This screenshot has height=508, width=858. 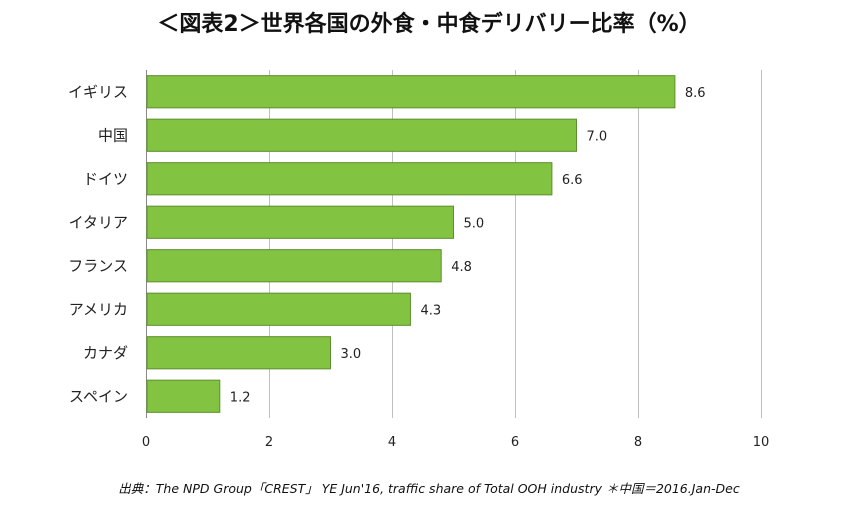 What do you see at coordinates (113, 135) in the screenshot?
I see `category-label: 中国` at bounding box center [113, 135].